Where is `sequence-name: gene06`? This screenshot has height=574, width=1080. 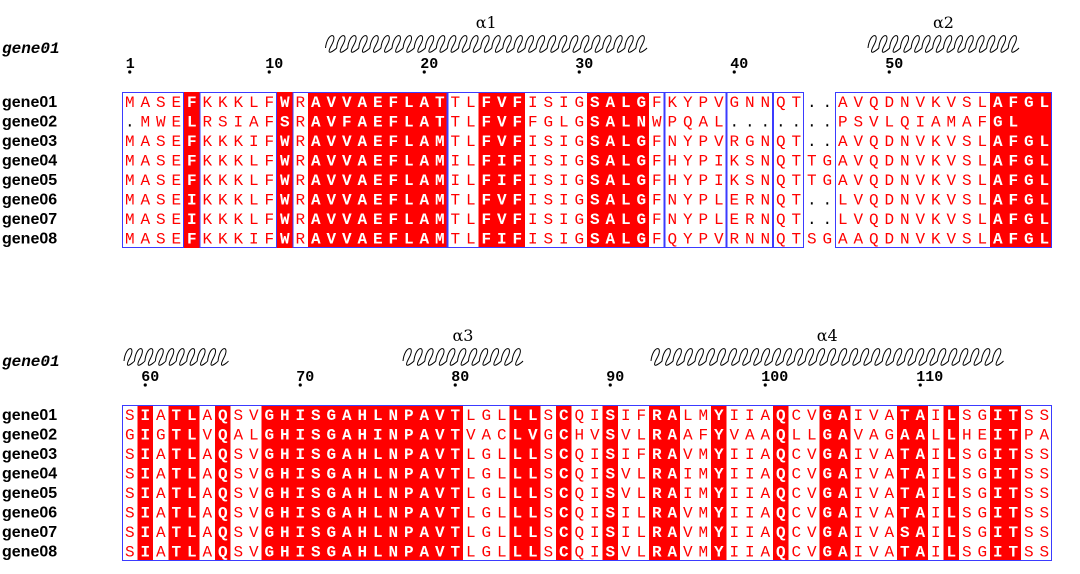
sequence-name: gene06 is located at coordinates (29, 200).